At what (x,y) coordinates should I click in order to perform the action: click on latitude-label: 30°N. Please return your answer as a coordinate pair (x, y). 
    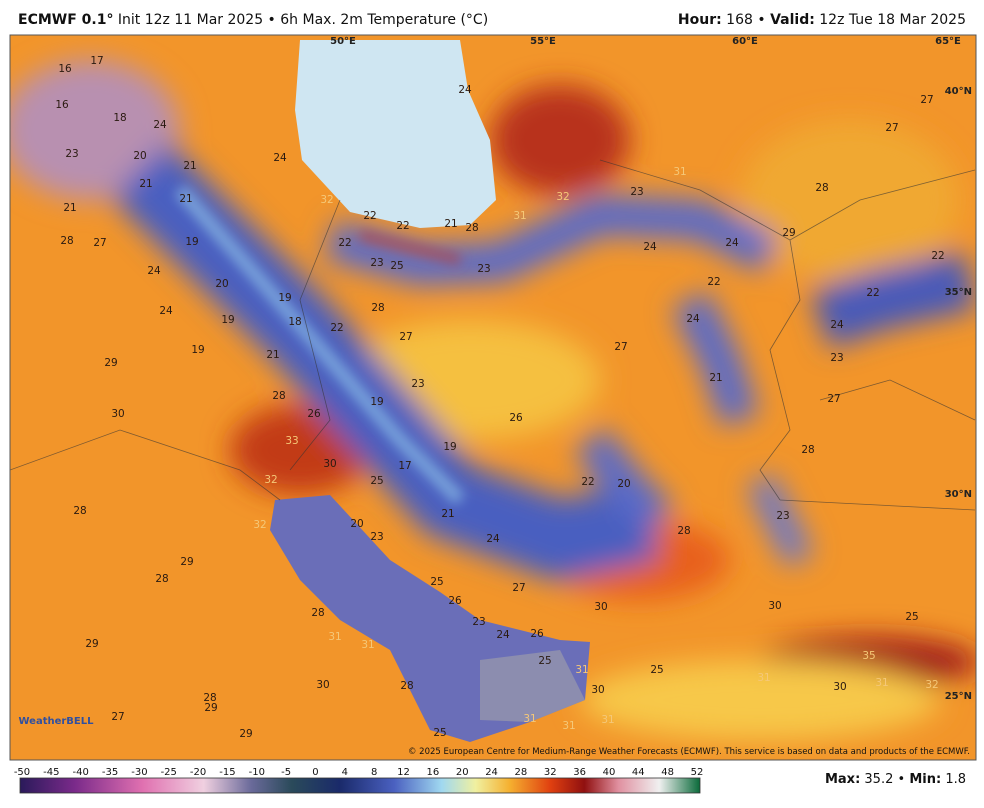
    Looking at the image, I should click on (958, 494).